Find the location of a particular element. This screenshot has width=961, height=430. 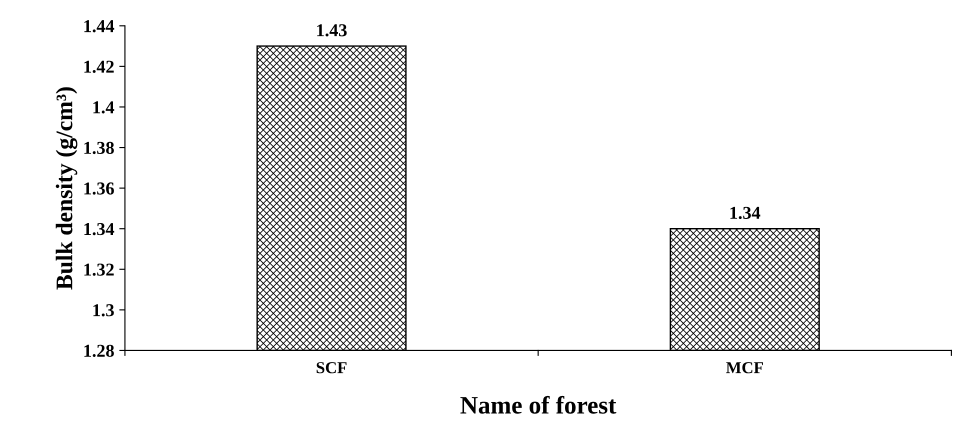

x-tick-label: SCF is located at coordinates (331, 368).